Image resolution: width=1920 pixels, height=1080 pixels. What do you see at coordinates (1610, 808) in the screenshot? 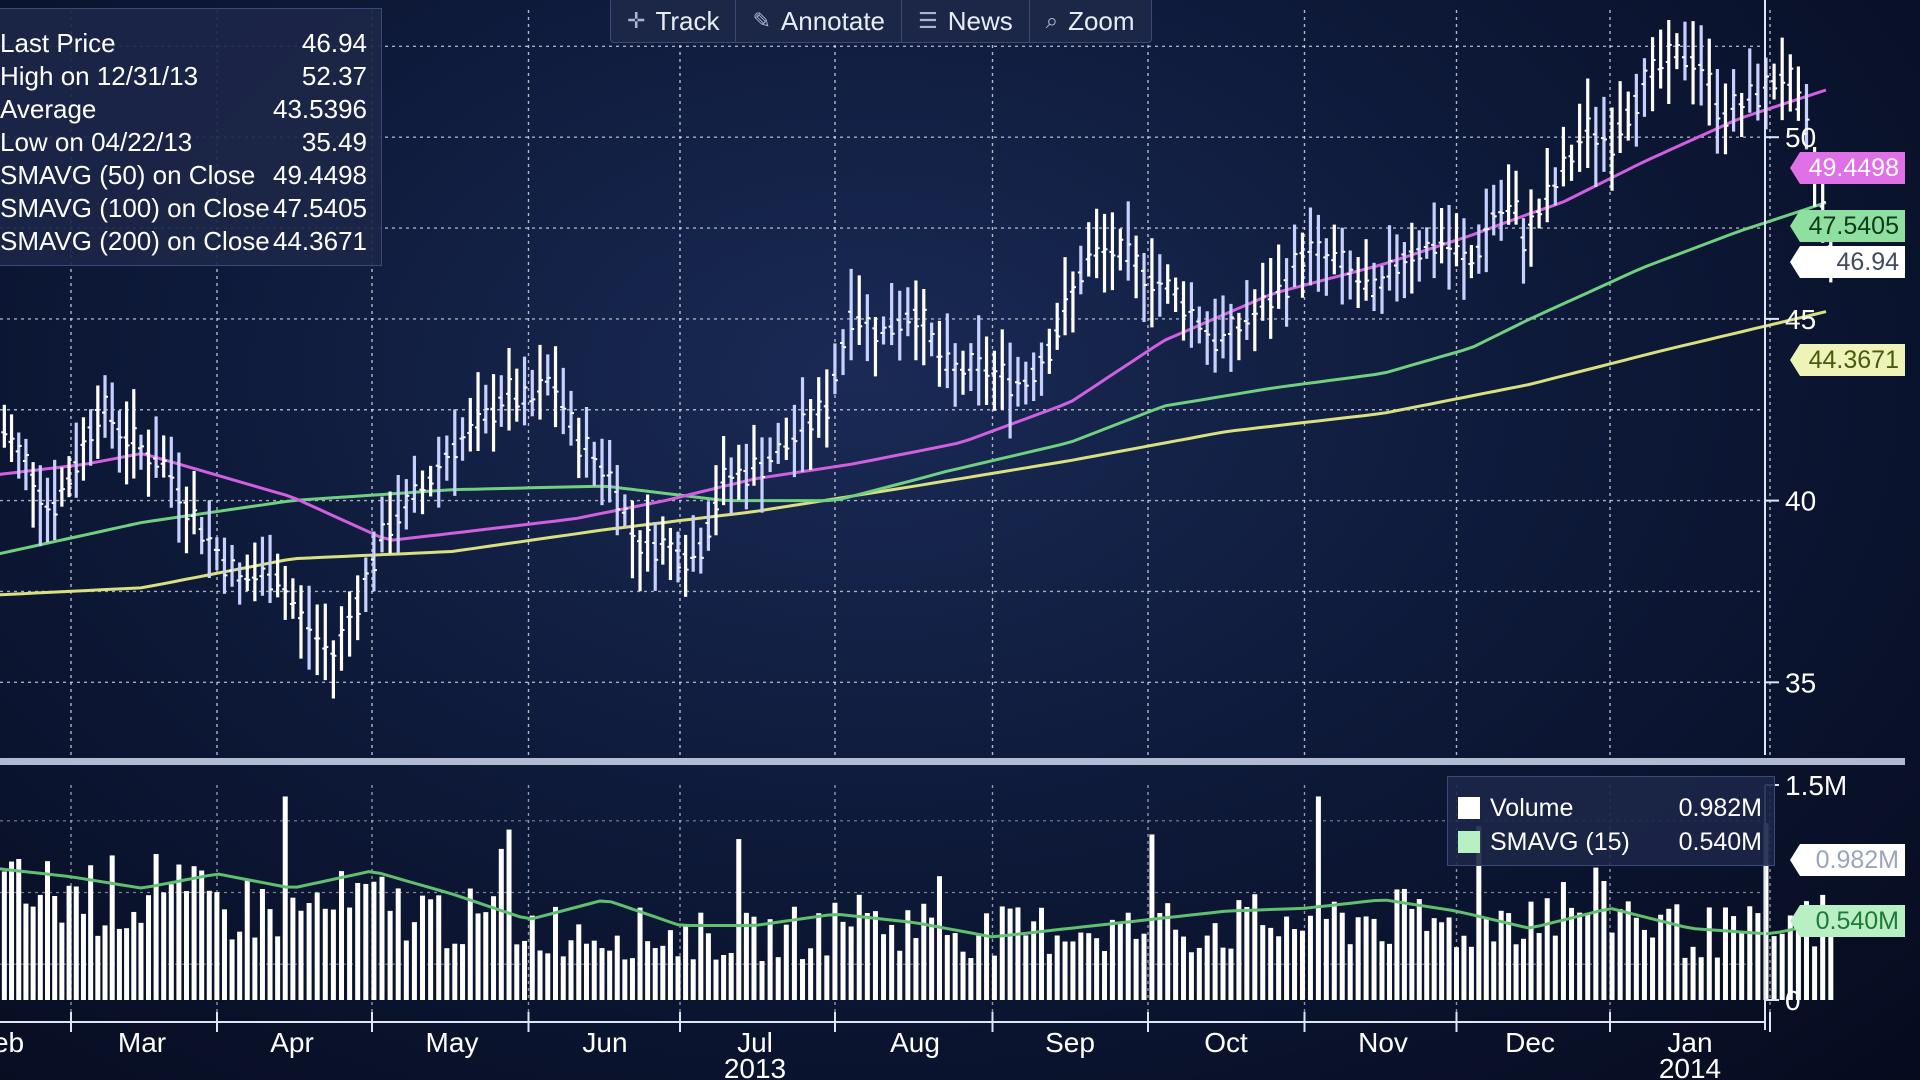
I see `legend-volume: Volume 0.982M` at bounding box center [1610, 808].